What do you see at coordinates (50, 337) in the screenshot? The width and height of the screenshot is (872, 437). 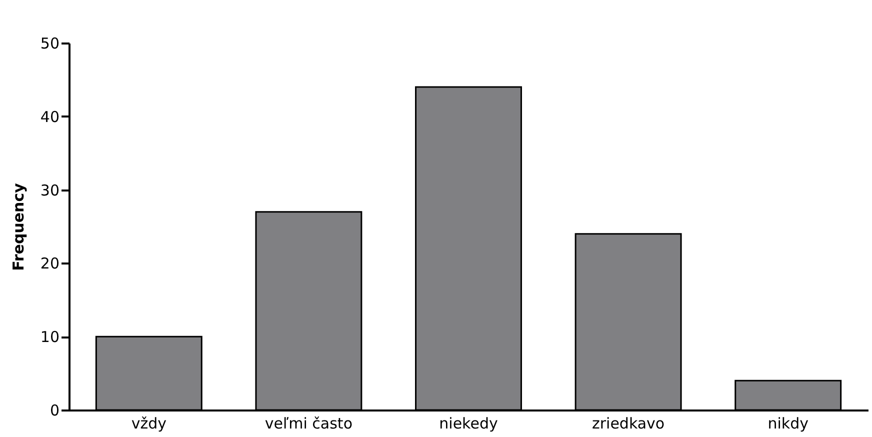 I see `y-tick-label: 10` at bounding box center [50, 337].